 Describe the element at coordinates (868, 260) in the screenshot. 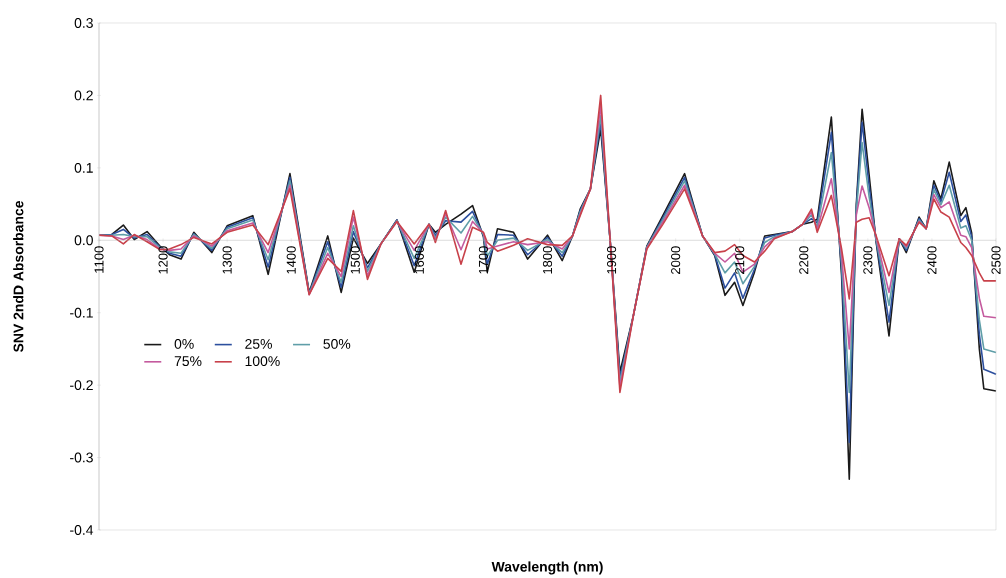

I see `x-tick-label: 2300` at that location.